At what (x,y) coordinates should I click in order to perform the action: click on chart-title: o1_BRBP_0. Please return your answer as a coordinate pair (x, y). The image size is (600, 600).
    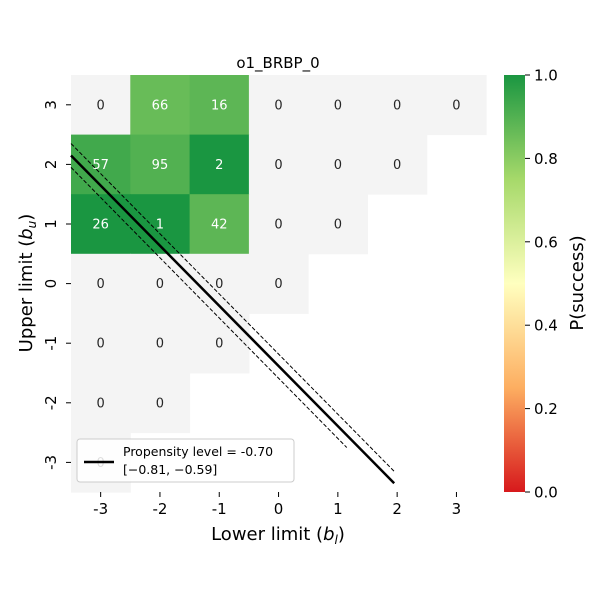
    Looking at the image, I should click on (277, 63).